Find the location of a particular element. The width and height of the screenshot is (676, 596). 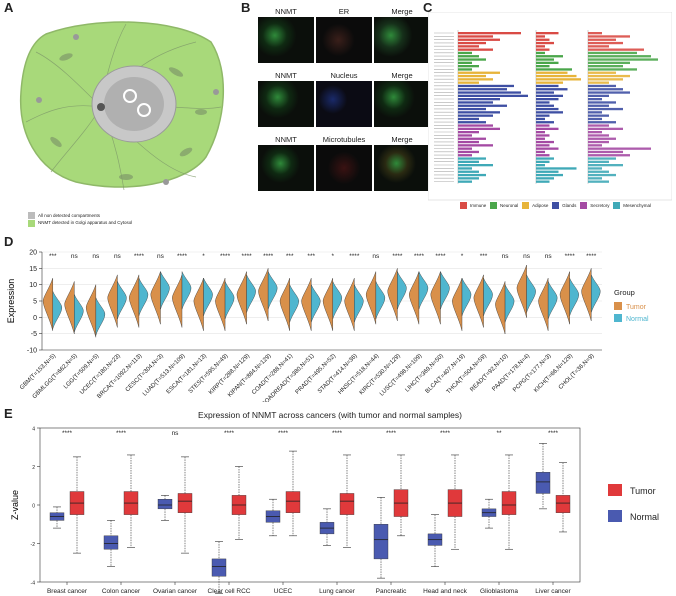

panel-label-d: D is located at coordinates (9, 241).